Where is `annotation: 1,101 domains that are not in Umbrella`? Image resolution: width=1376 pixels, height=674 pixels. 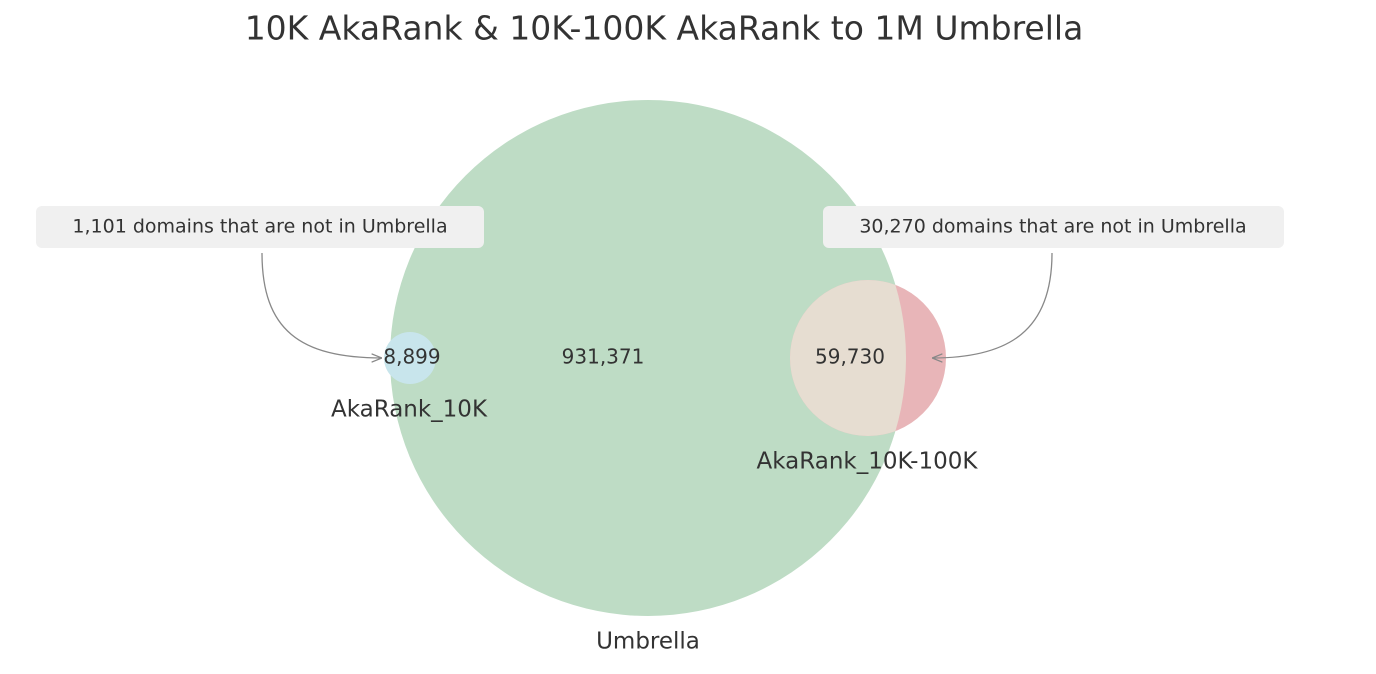
annotation: 1,101 domains that are not in Umbrella is located at coordinates (259, 227).